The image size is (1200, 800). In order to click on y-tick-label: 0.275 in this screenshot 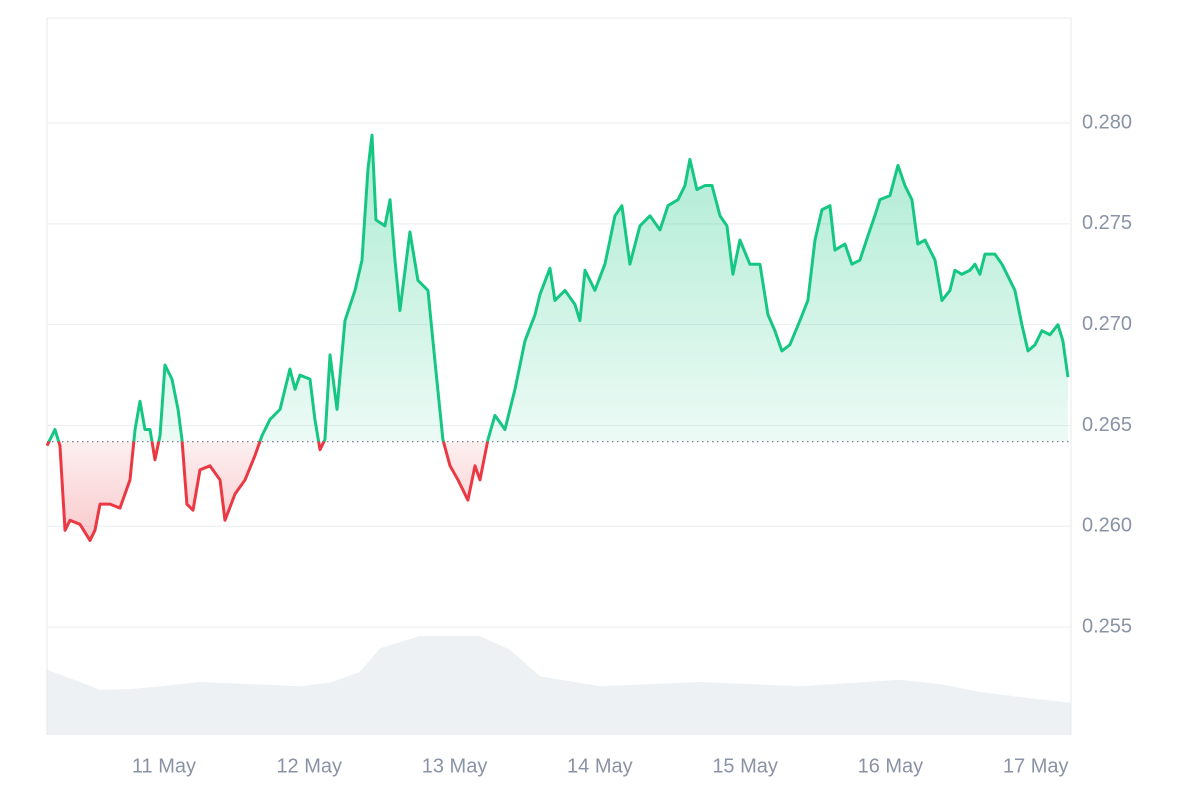, I will do `click(1107, 223)`.